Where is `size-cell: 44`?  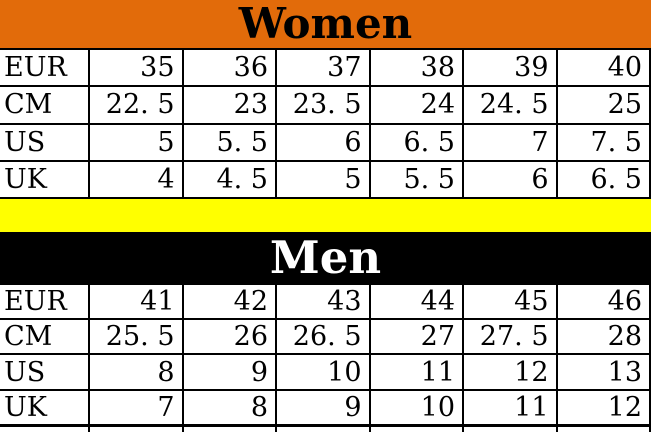 size-cell: 44 is located at coordinates (416, 301).